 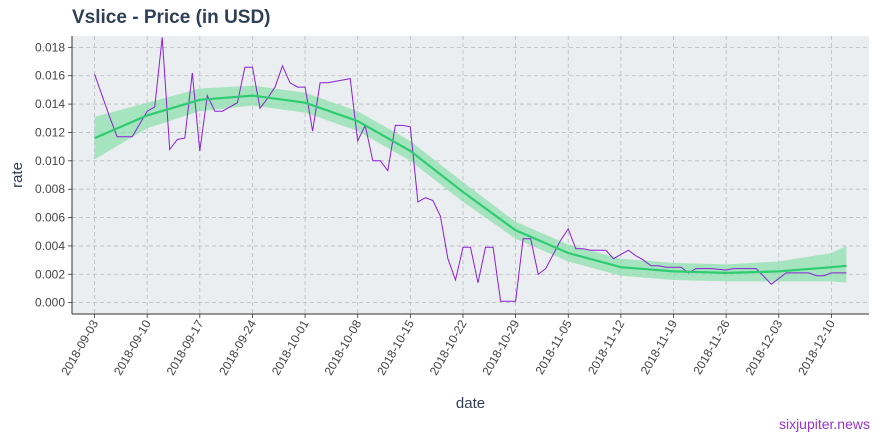 I want to click on x-tick-label: 2018-11-12, so click(x=606, y=347).